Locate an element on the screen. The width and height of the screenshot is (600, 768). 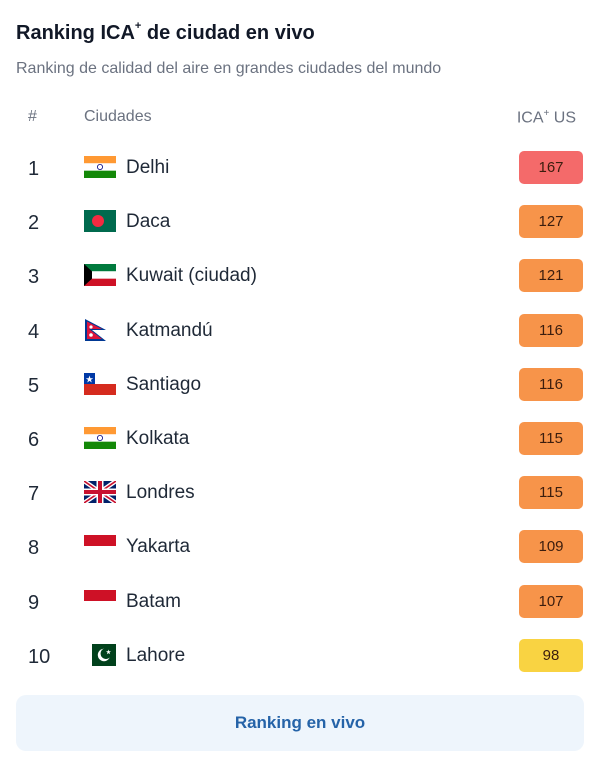
city-name: Batam is located at coordinates (153, 601).